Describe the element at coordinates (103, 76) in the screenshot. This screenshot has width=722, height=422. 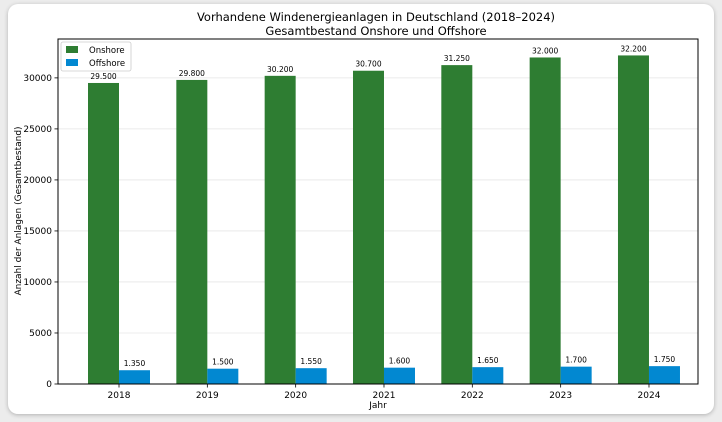
I see `bar-value-label: 29.500` at that location.